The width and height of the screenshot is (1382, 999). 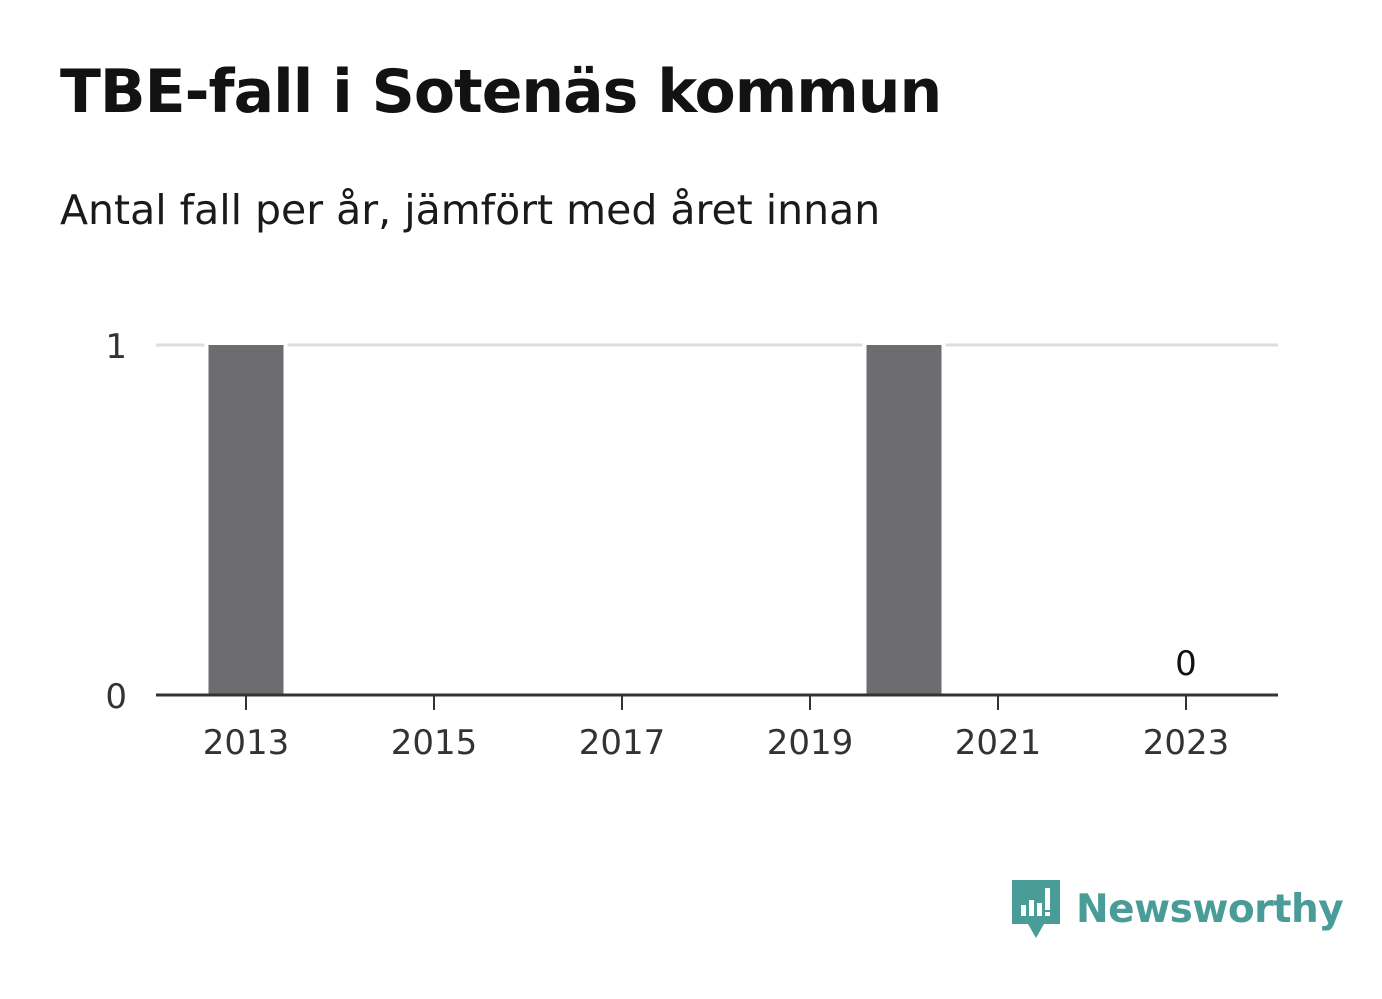 I want to click on chart-title: TBE-fall i Sotenäs kommun, so click(x=501, y=92).